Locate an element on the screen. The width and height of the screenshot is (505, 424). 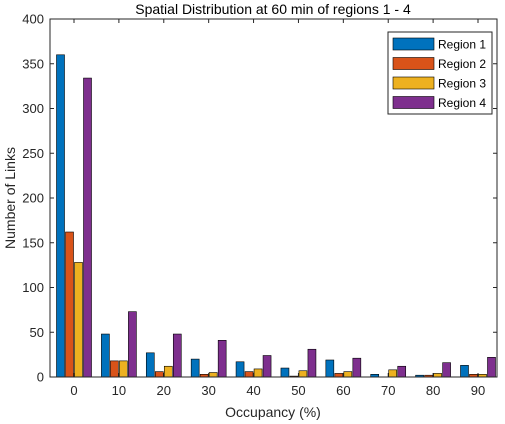
x-tick-label: 30 is located at coordinates (208, 390).